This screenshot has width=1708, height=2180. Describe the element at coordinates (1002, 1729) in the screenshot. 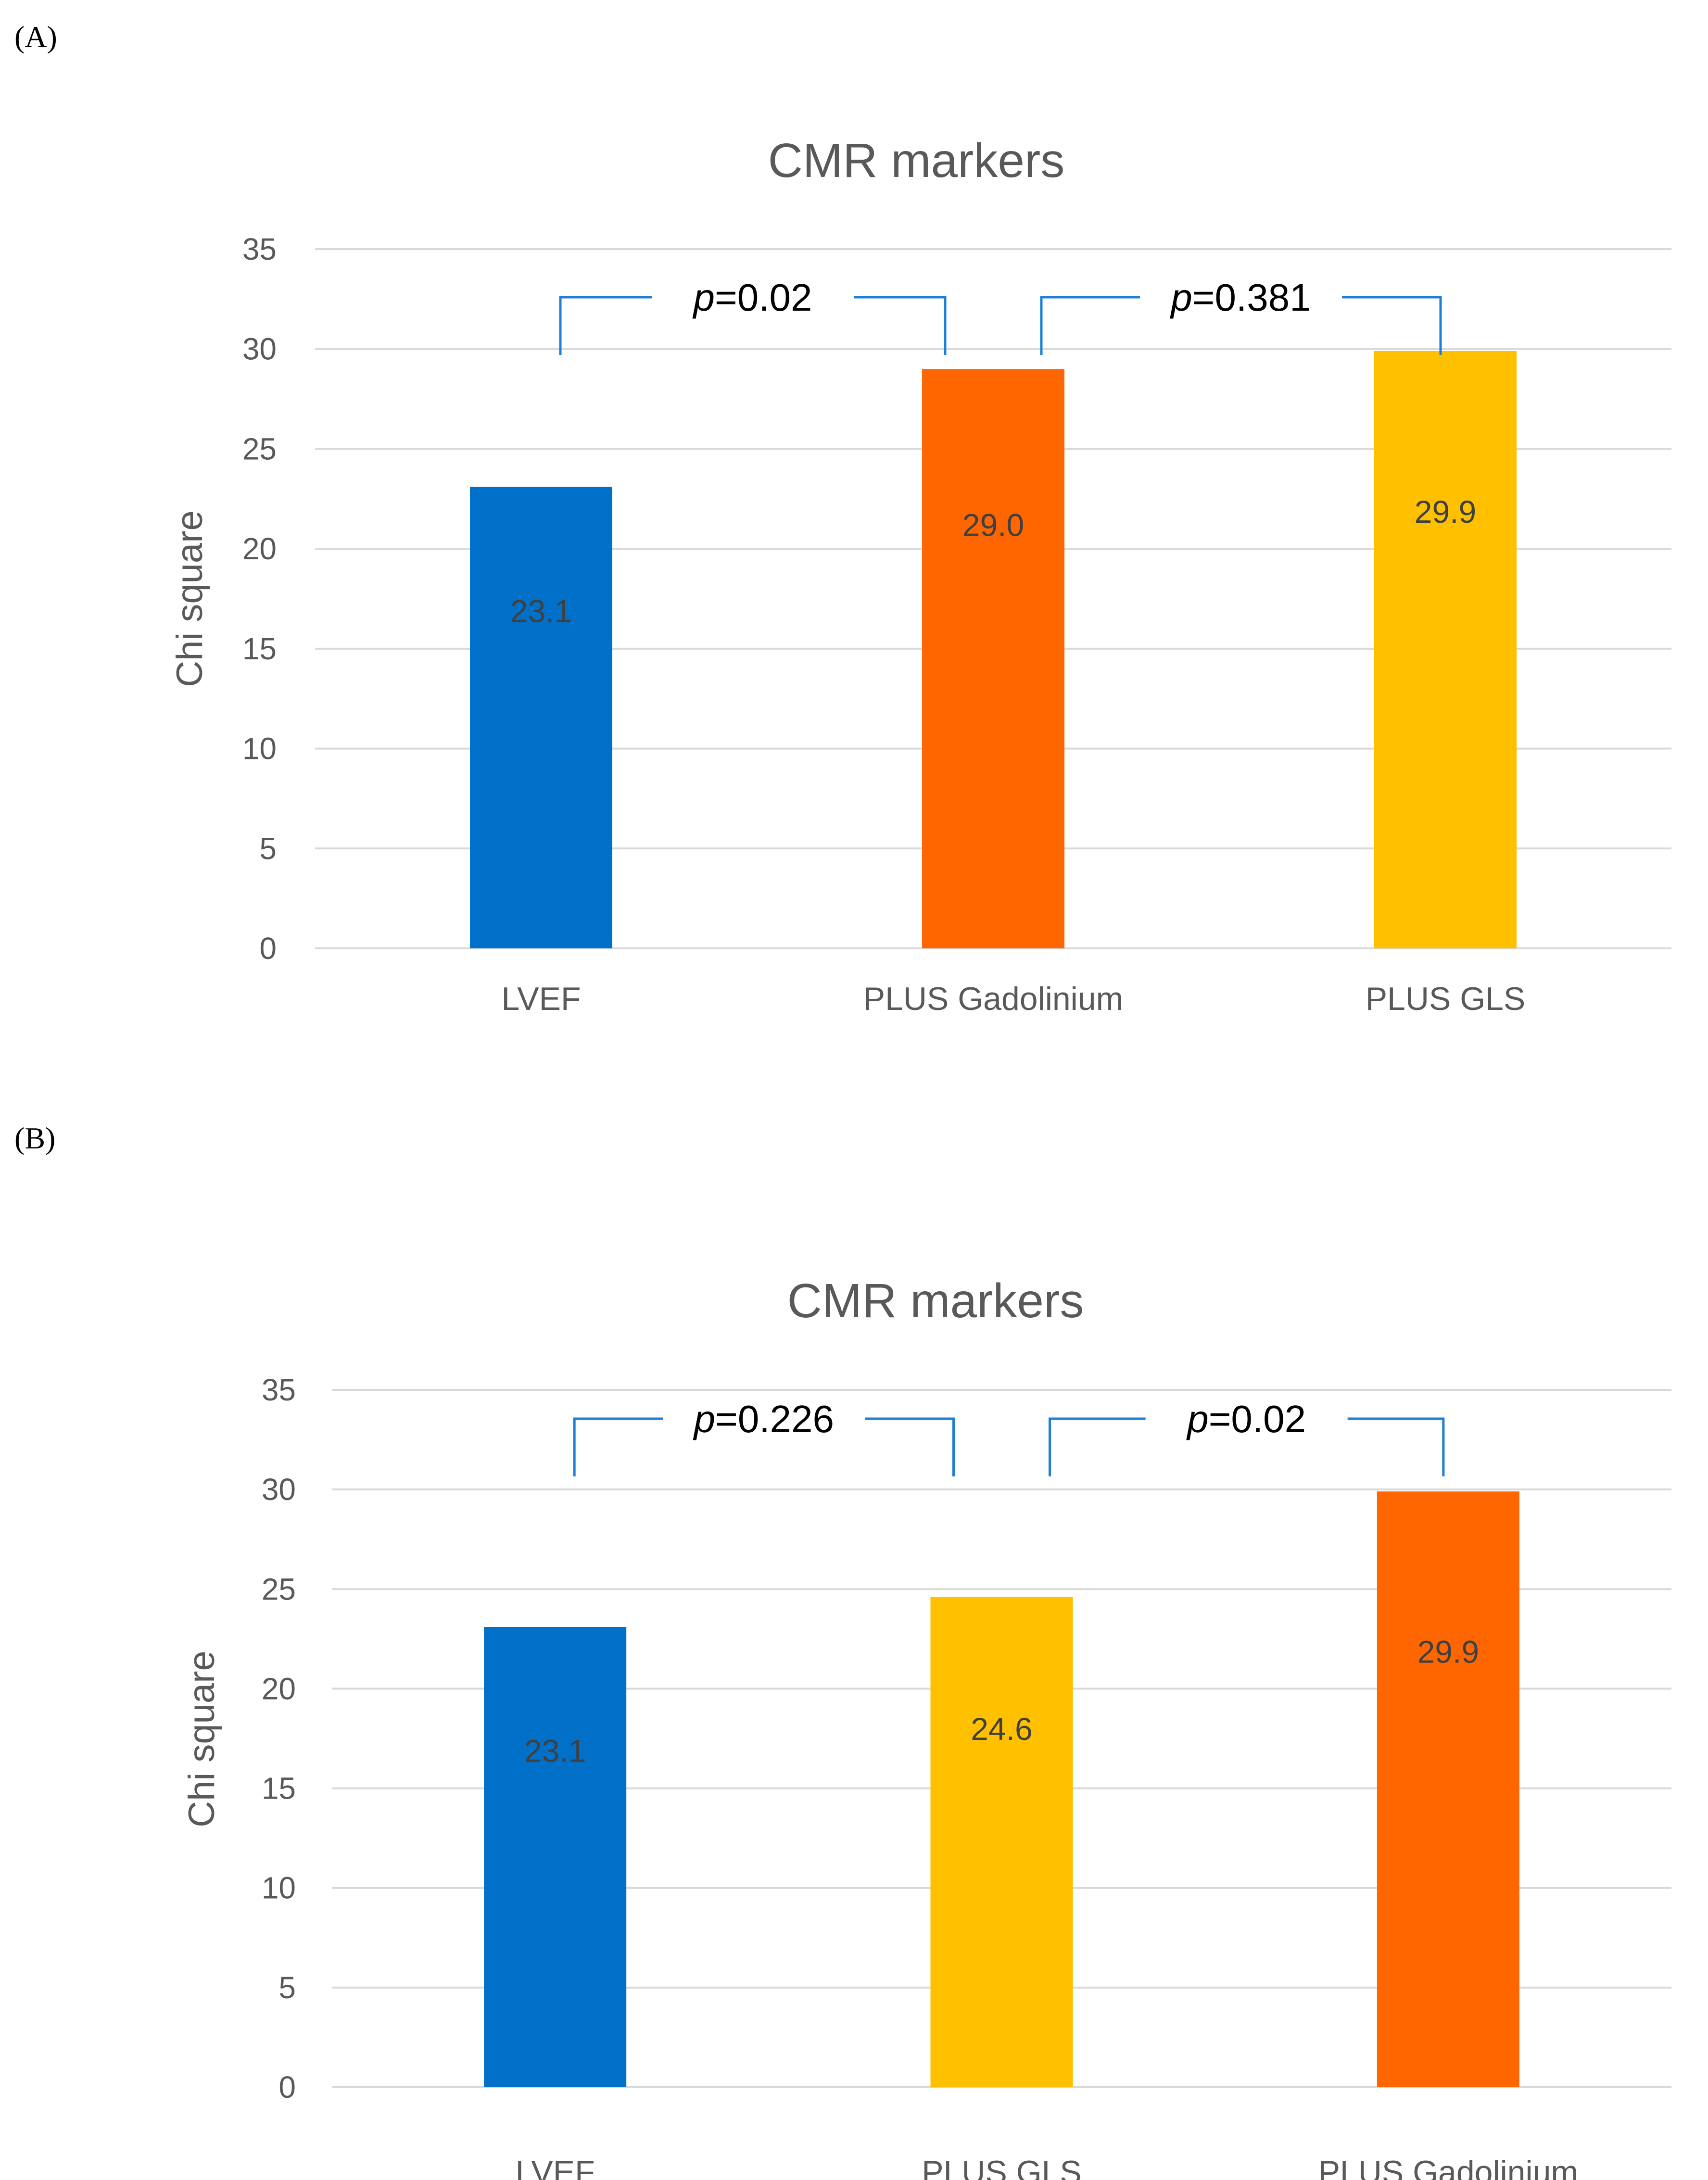

I see `bar-value-label: 24.6` at that location.